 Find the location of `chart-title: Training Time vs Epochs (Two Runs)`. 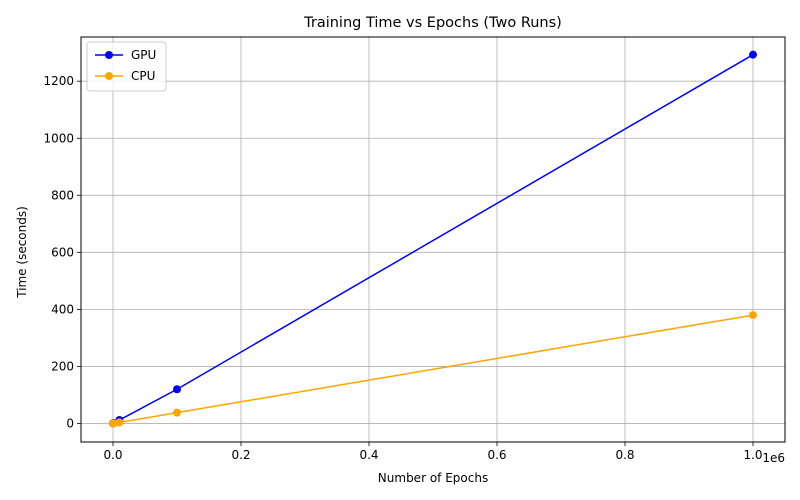

chart-title: Training Time vs Epochs (Two Runs) is located at coordinates (432, 23).